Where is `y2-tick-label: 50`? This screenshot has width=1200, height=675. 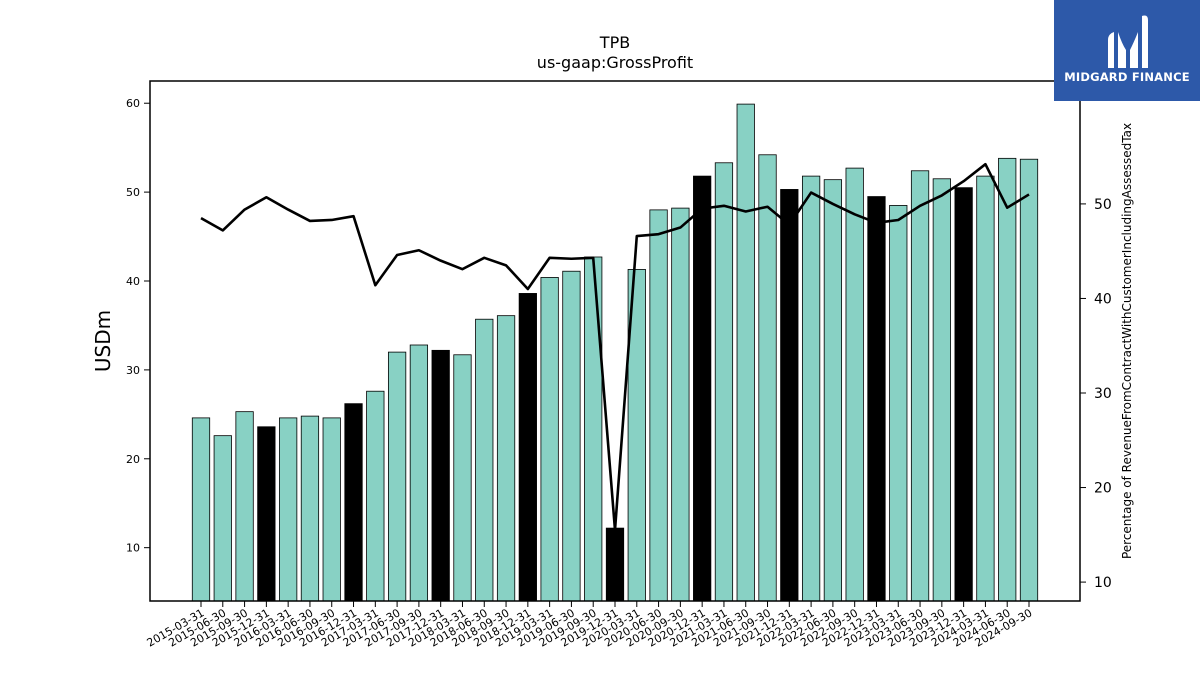 y2-tick-label: 50 is located at coordinates (1103, 205).